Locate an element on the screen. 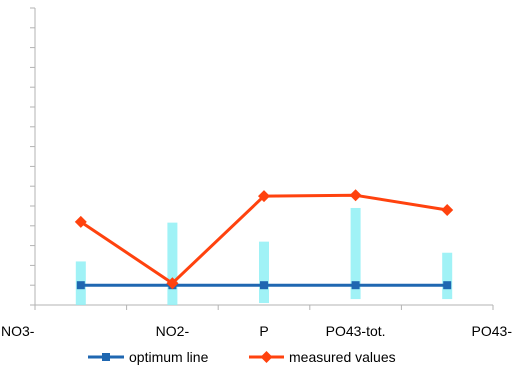 The width and height of the screenshot is (515, 376). x-tick-label: PO43- is located at coordinates (492, 331).